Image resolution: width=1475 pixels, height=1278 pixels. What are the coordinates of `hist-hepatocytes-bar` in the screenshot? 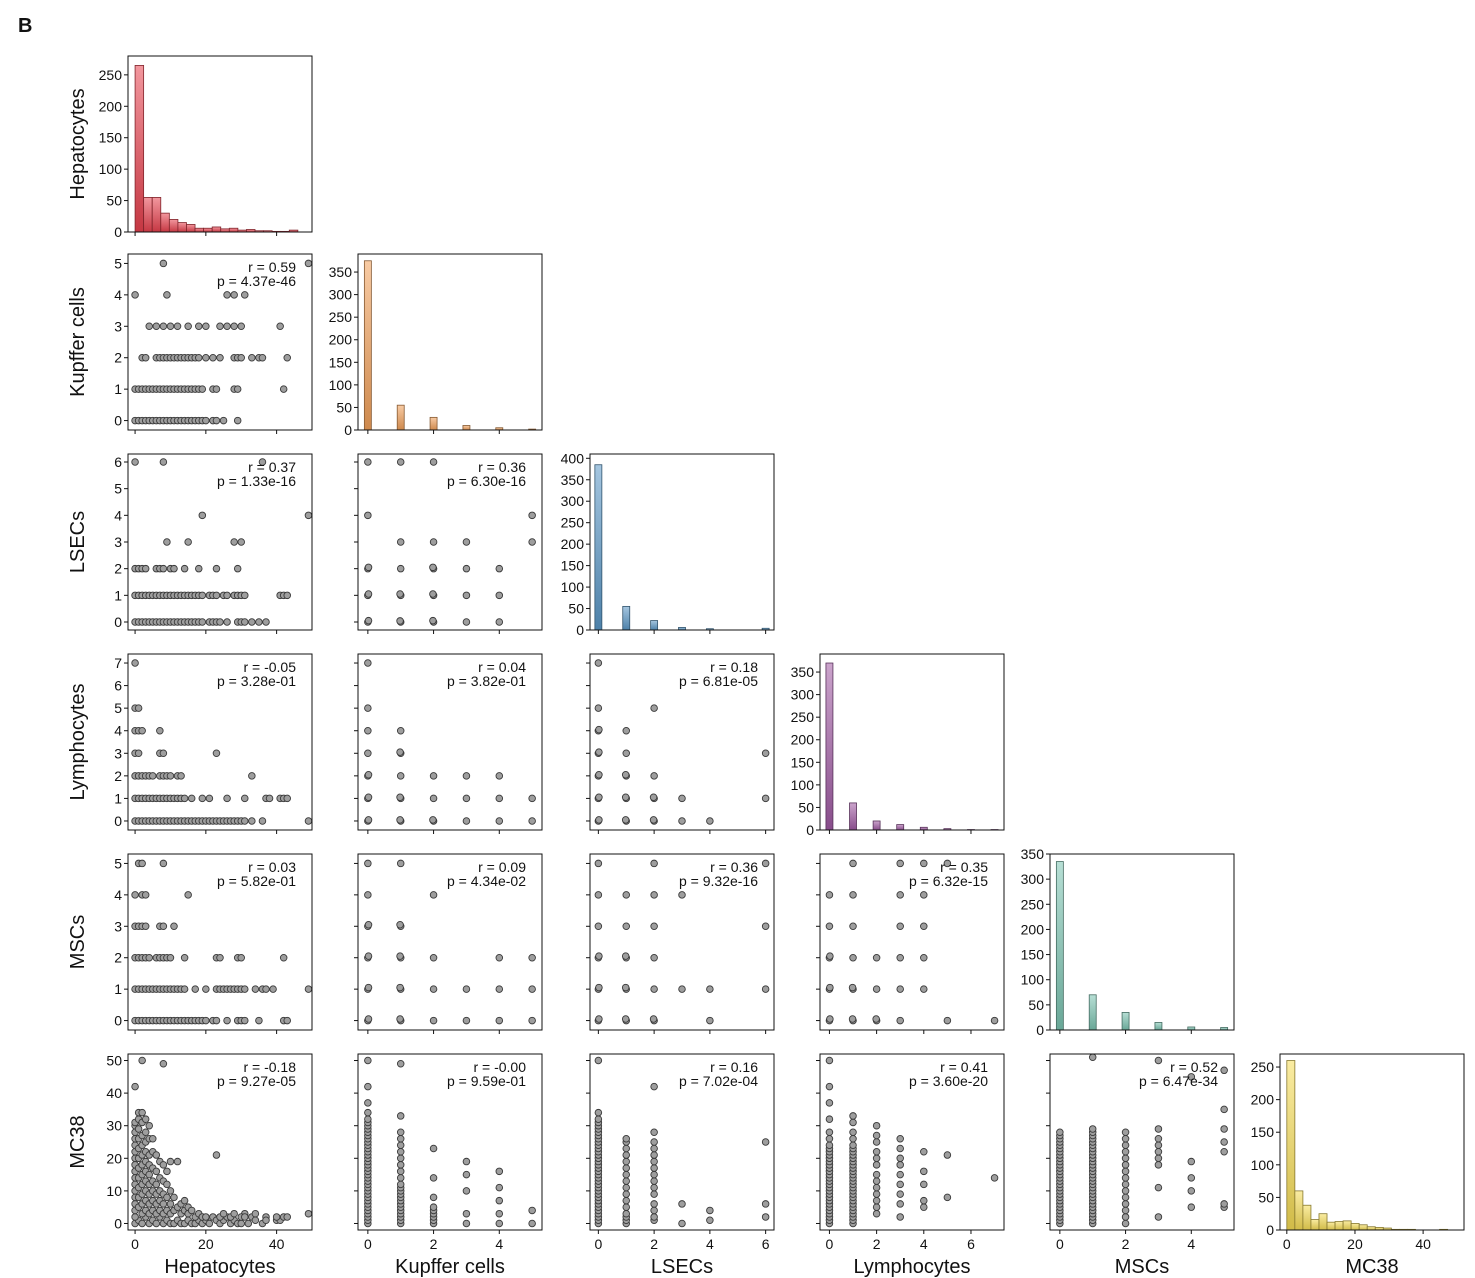 It's located at (156, 215).